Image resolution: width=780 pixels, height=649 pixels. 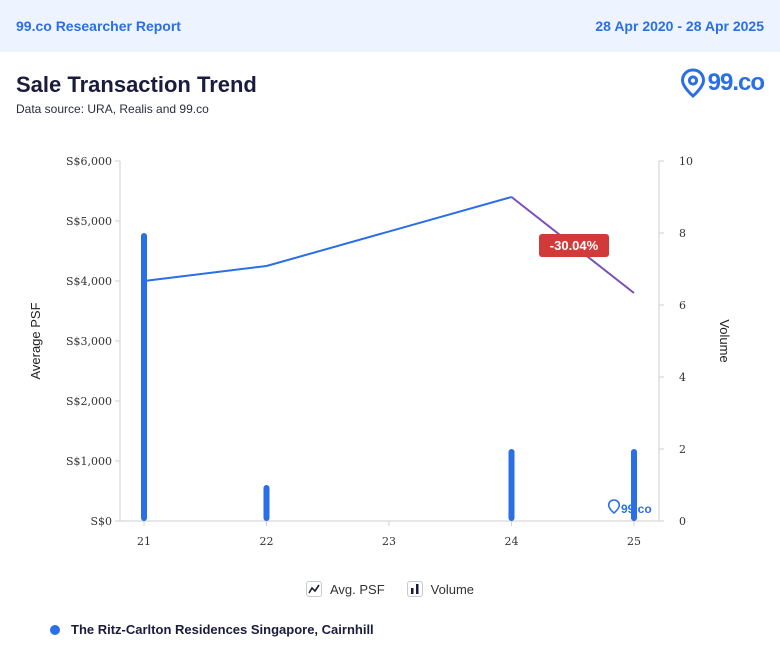 I want to click on change-badge-label: -30.04%, so click(x=574, y=245).